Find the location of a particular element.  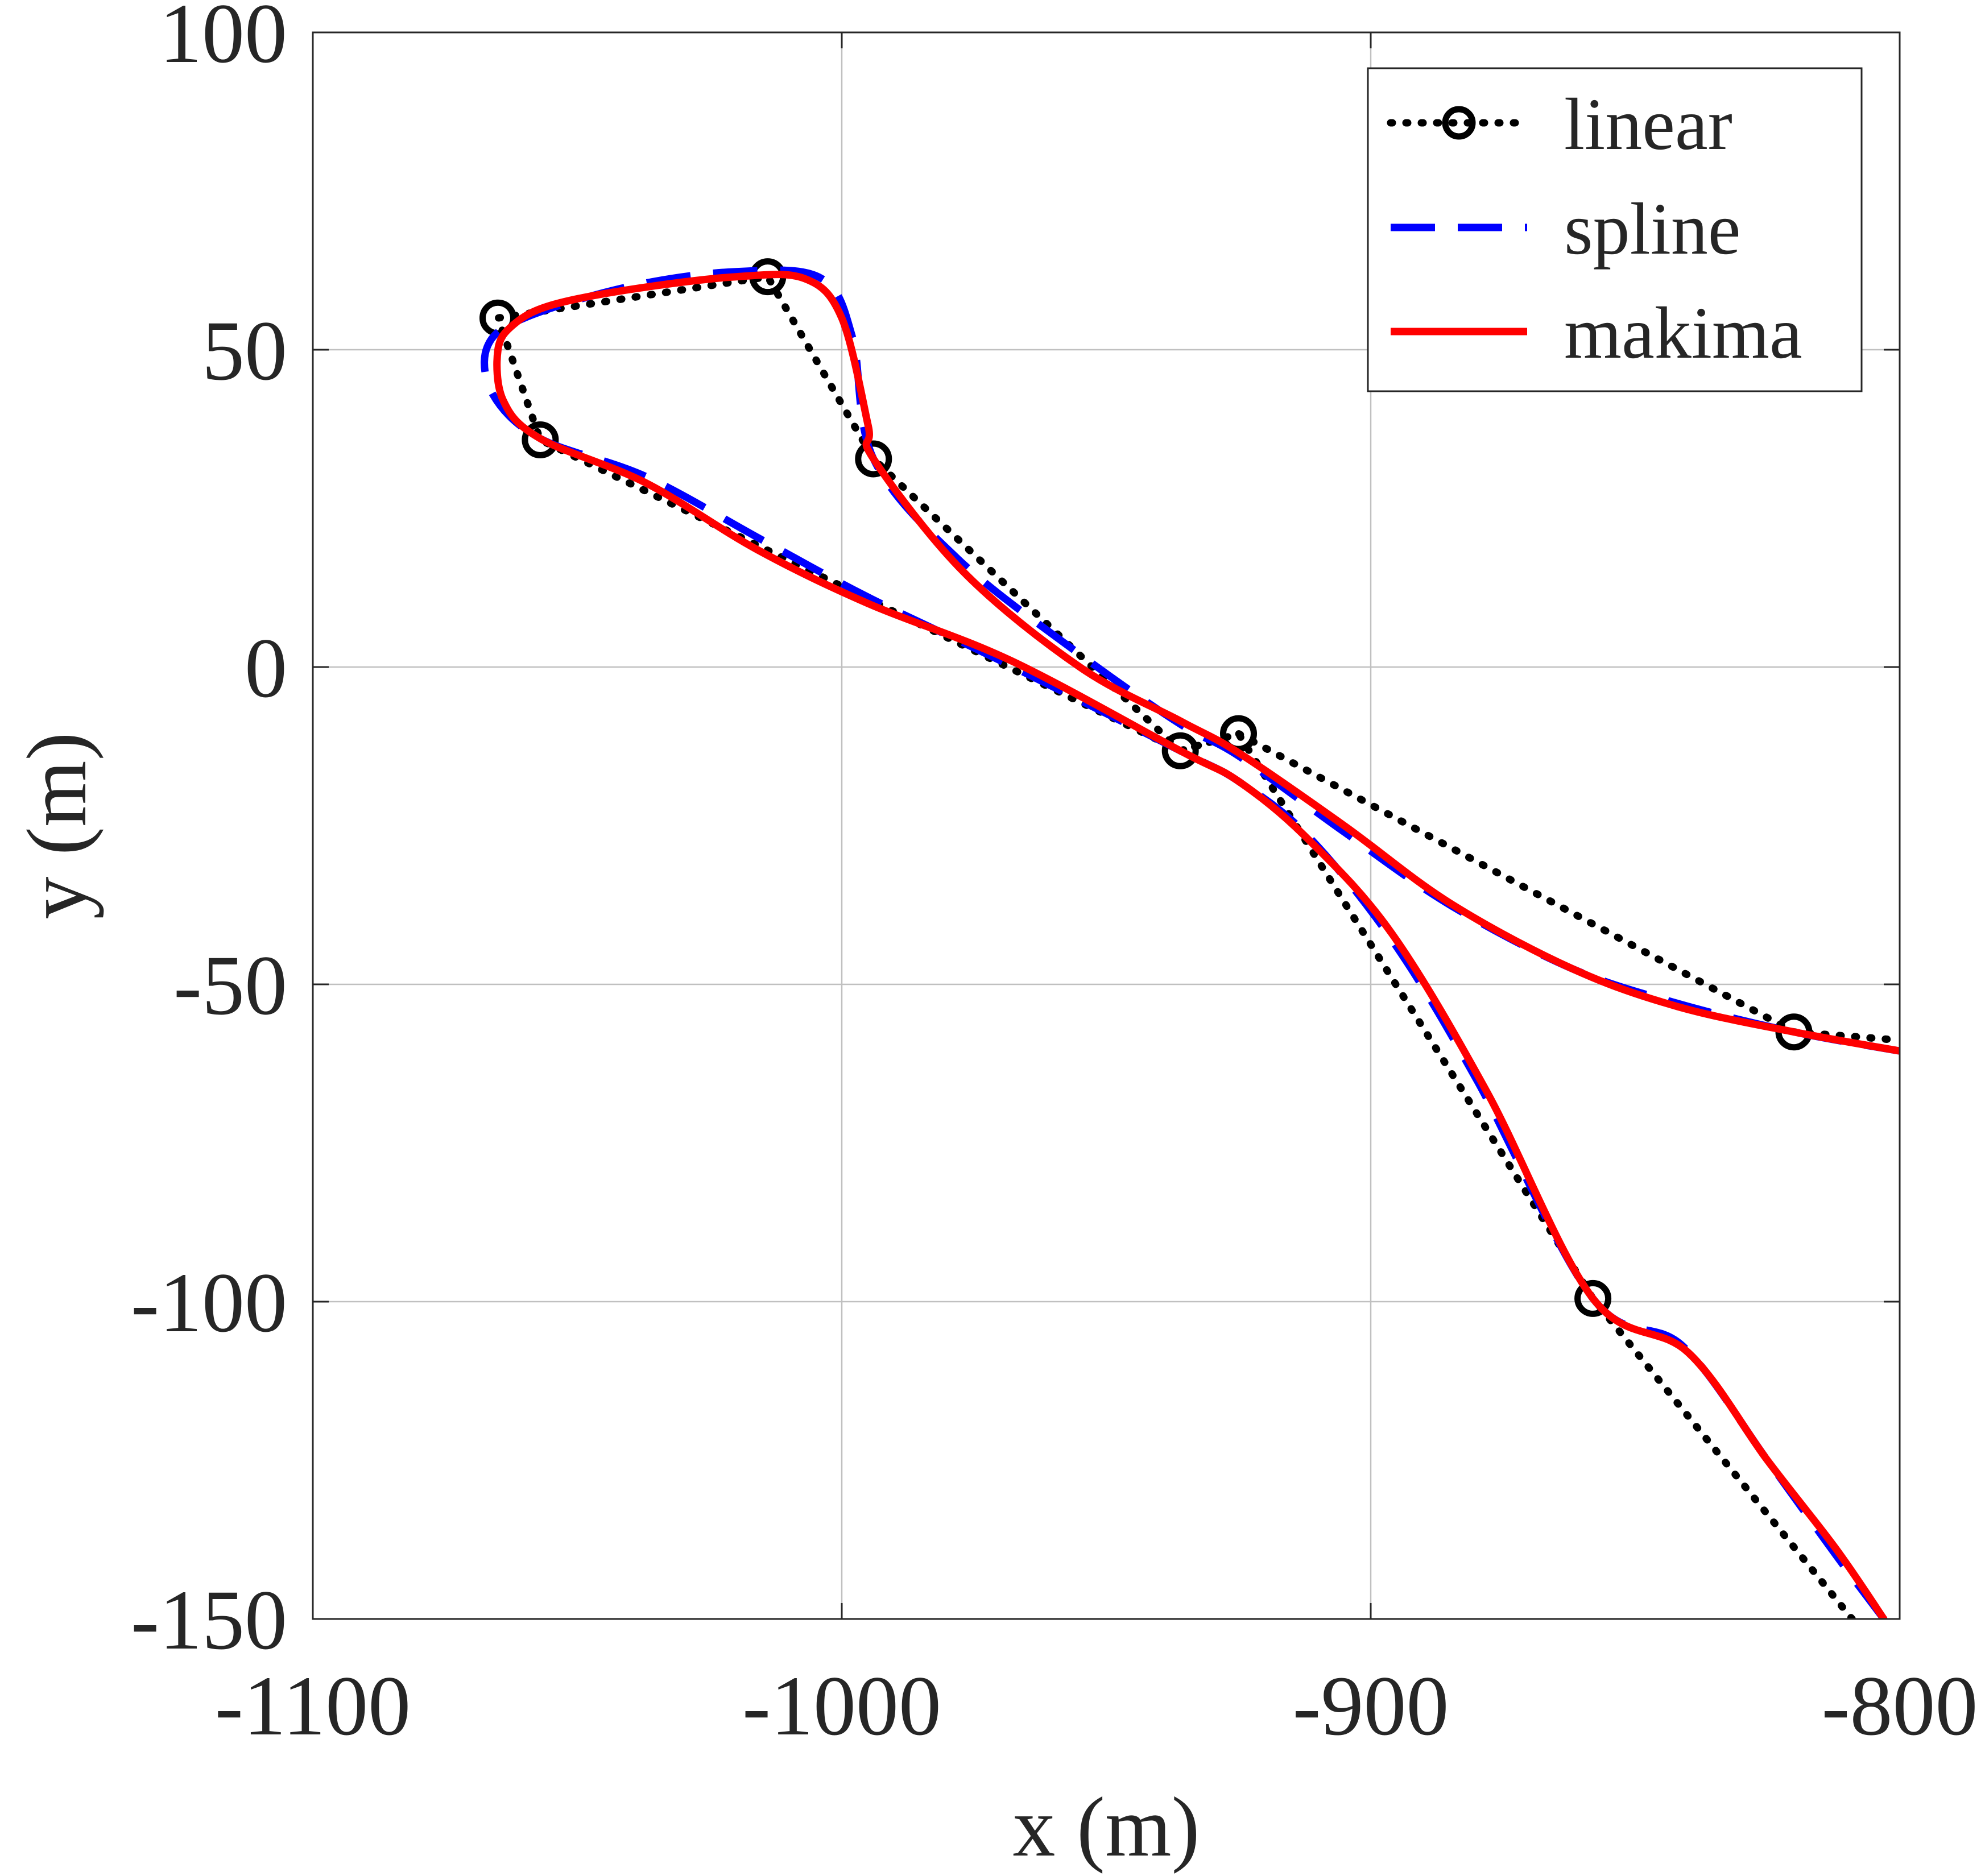

y-axis-label: y (m) is located at coordinates (57, 825).